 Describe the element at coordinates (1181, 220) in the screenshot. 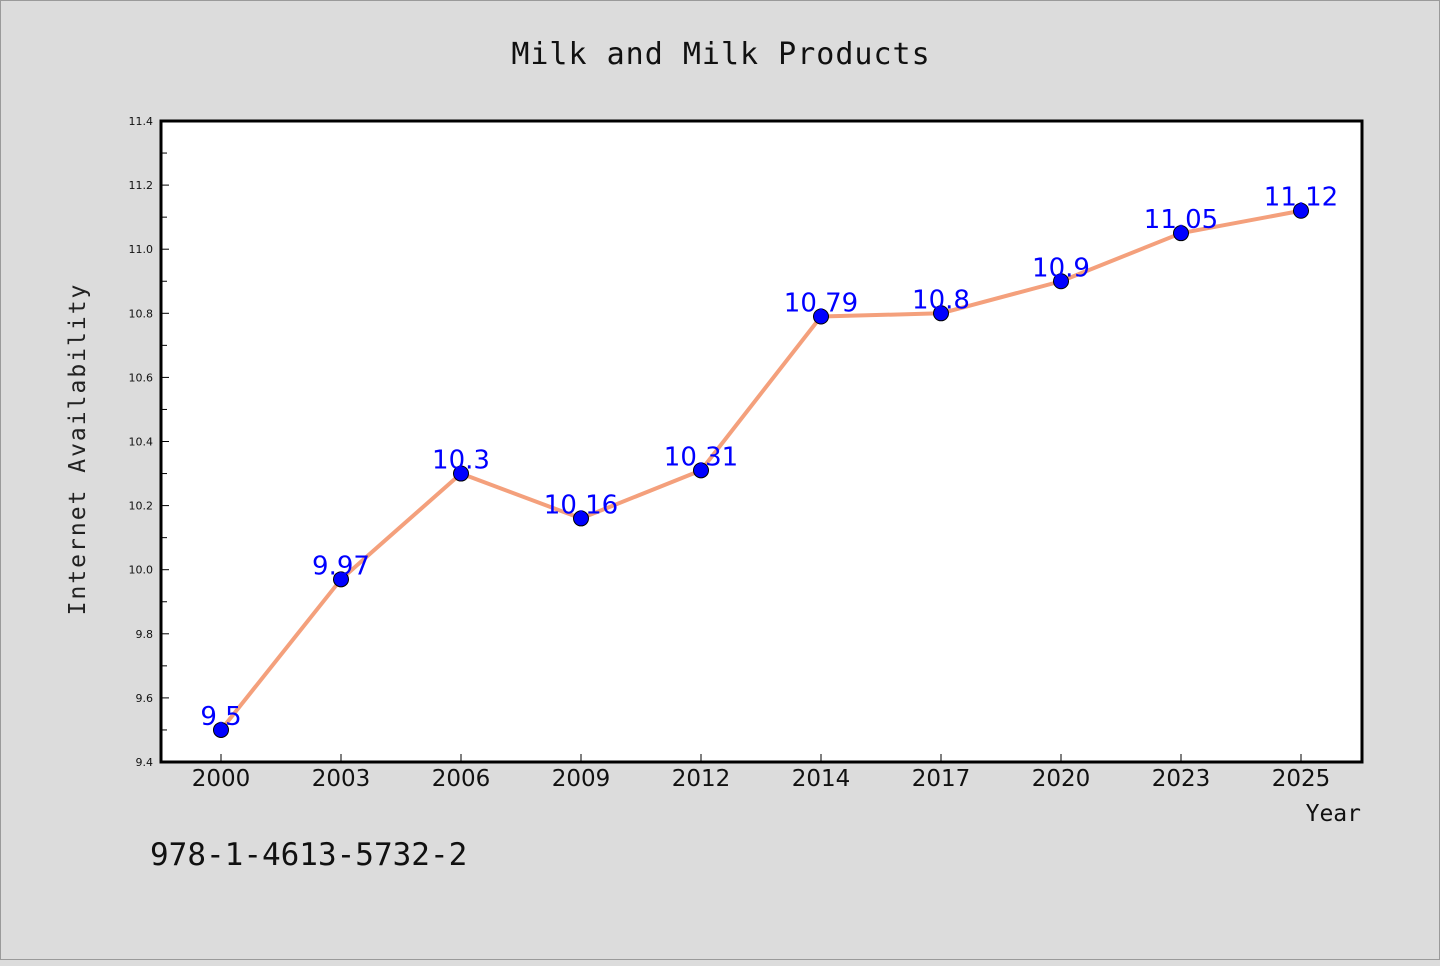

I see `data-label: 11.05` at that location.